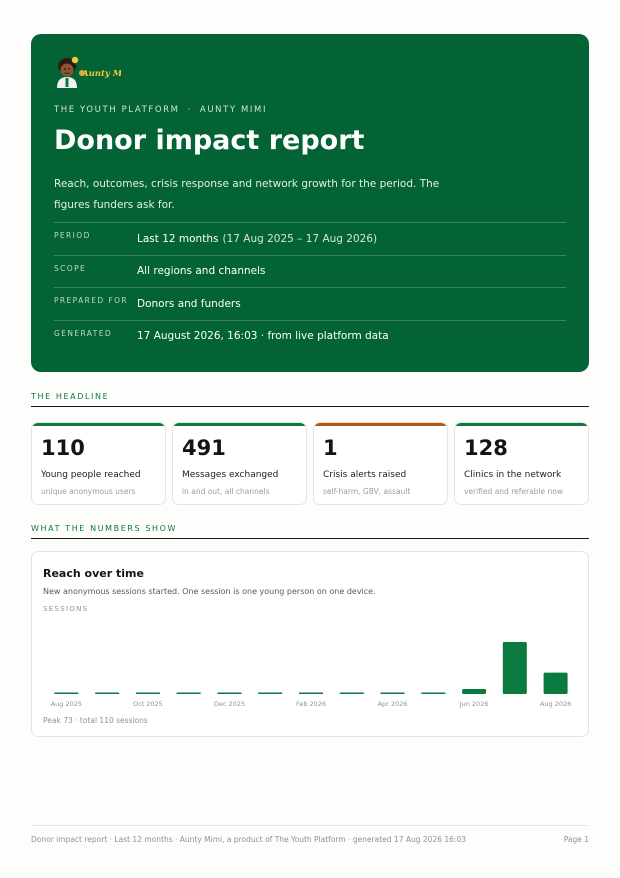  Describe the element at coordinates (310, 303) in the screenshot. I see `meta-row-prepared-for: PREPARED FOR Donors and funders` at that location.